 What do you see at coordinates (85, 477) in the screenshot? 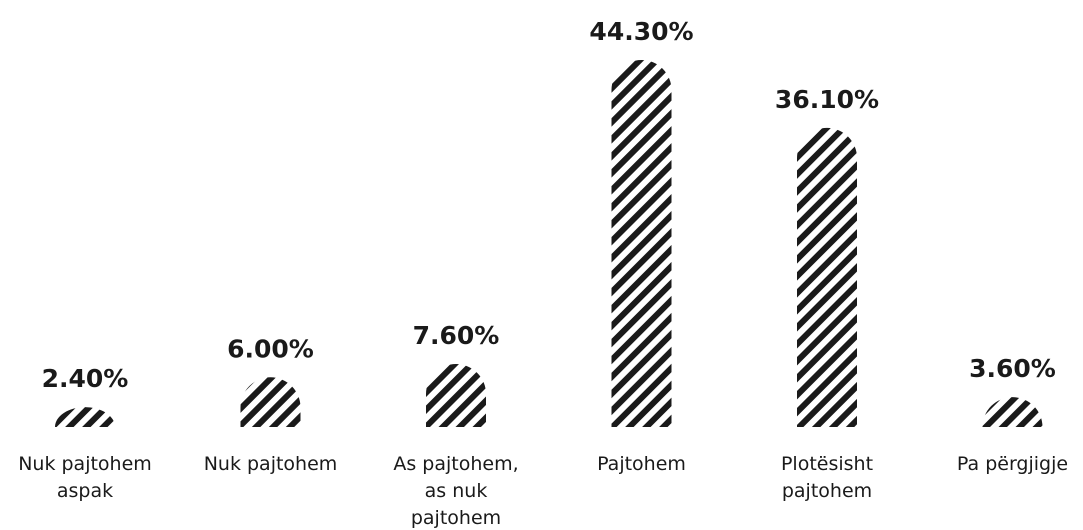
I see `category-label: Nuk pajtohem aspak` at bounding box center [85, 477].